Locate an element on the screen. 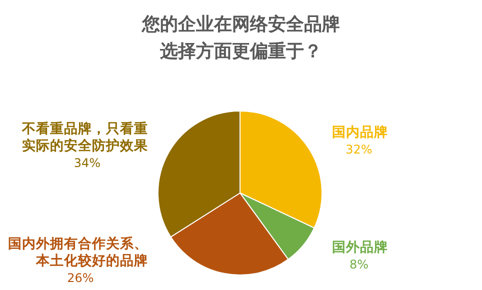 The image size is (482, 290). chart-title: 您的企业在网络安全品牌选择方面更偏重于？ is located at coordinates (240, 38).